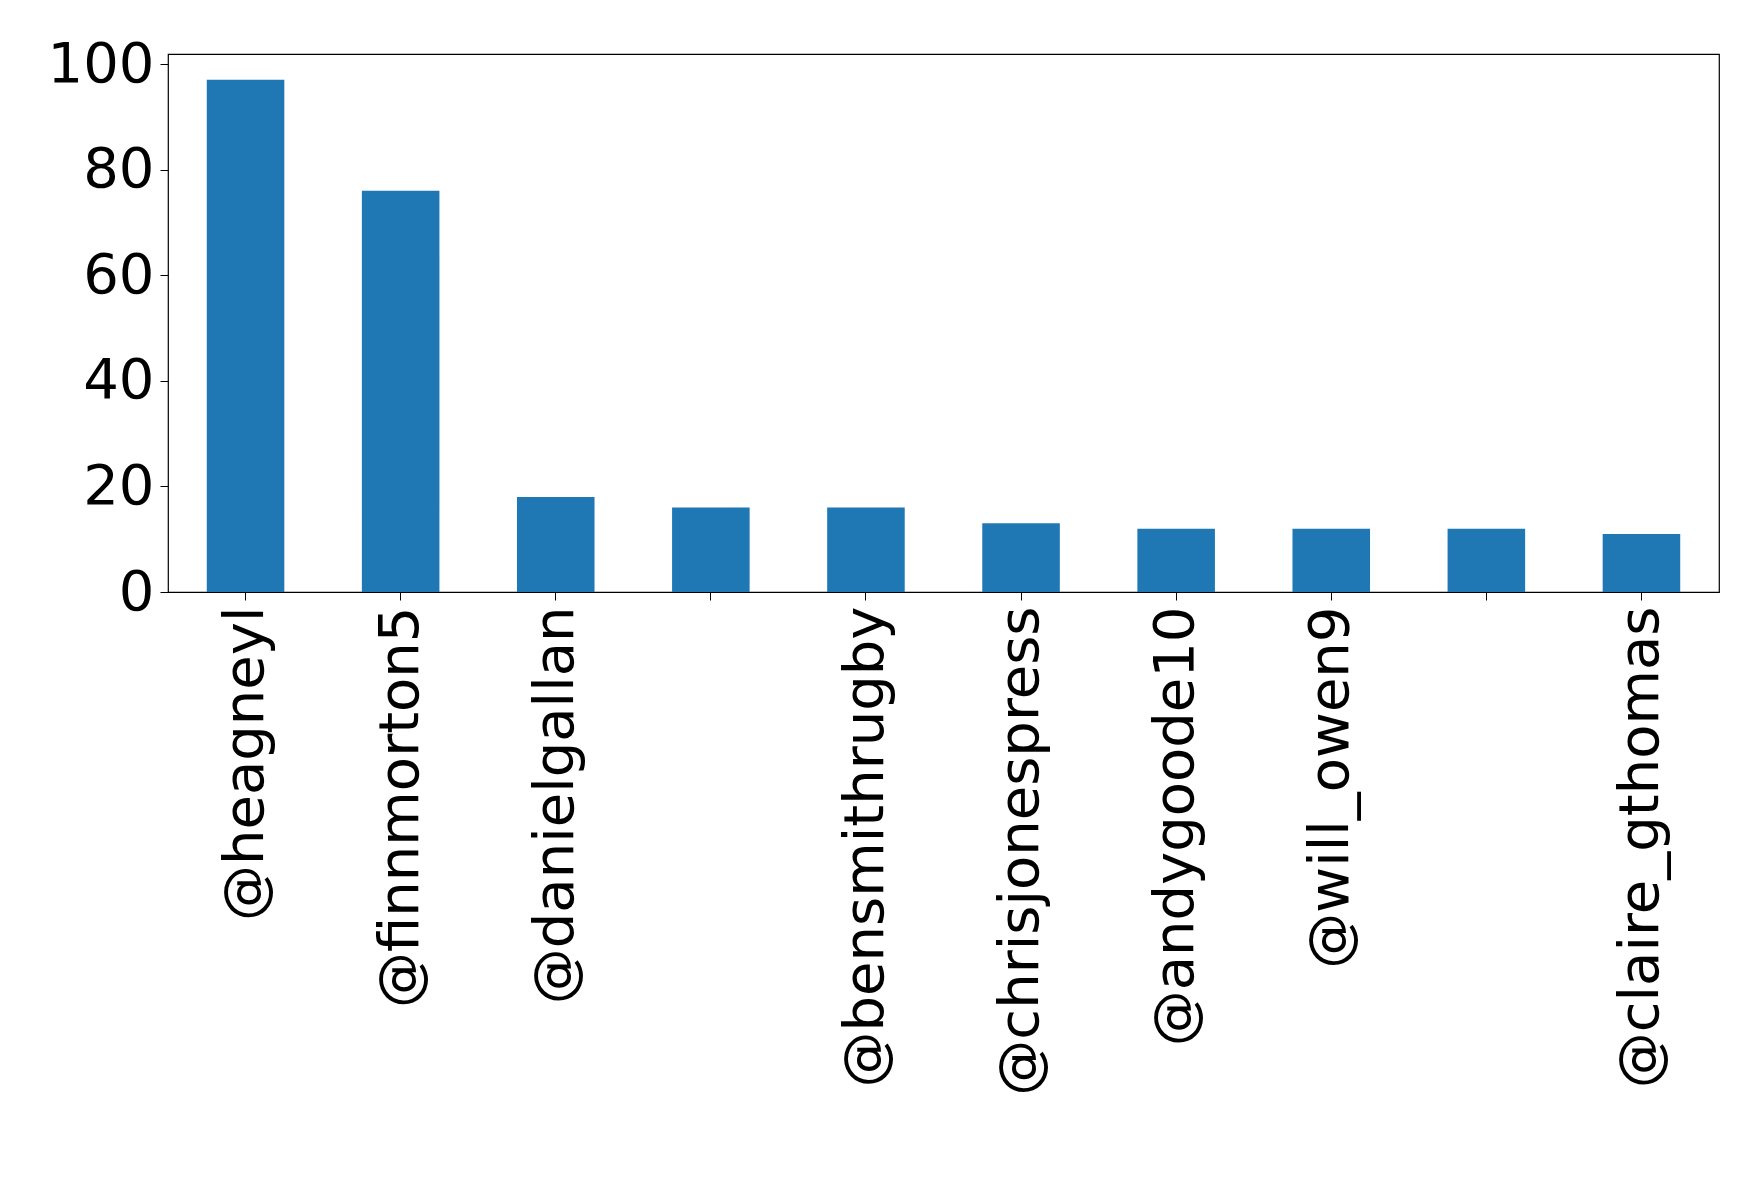 Image resolution: width=1758 pixels, height=1188 pixels. I want to click on y-tick-label: 100, so click(101, 62).